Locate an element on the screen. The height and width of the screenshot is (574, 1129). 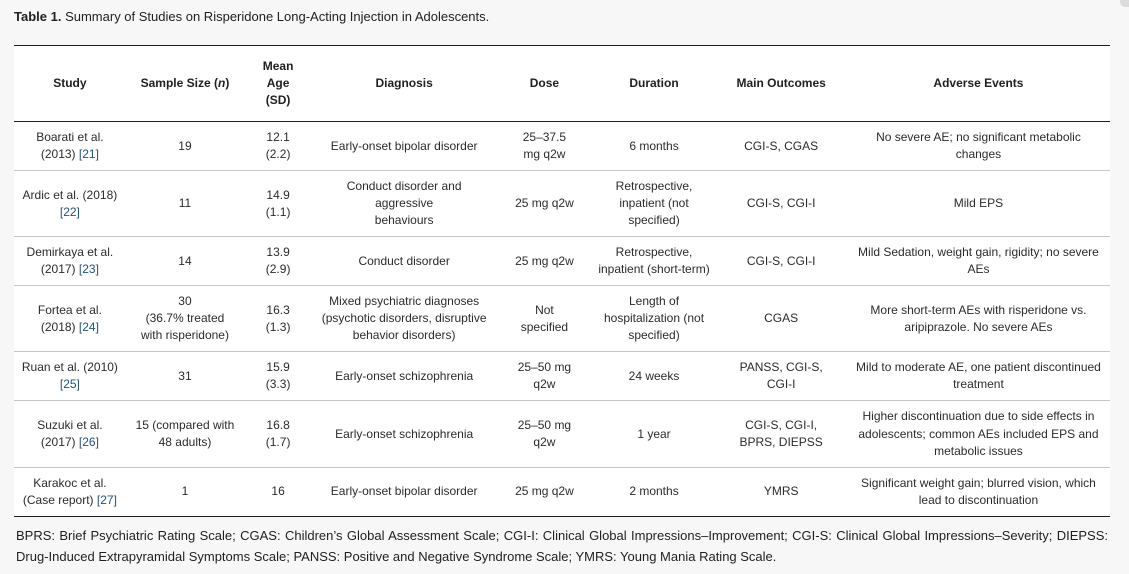
citation-link: [21] is located at coordinates (88, 154).